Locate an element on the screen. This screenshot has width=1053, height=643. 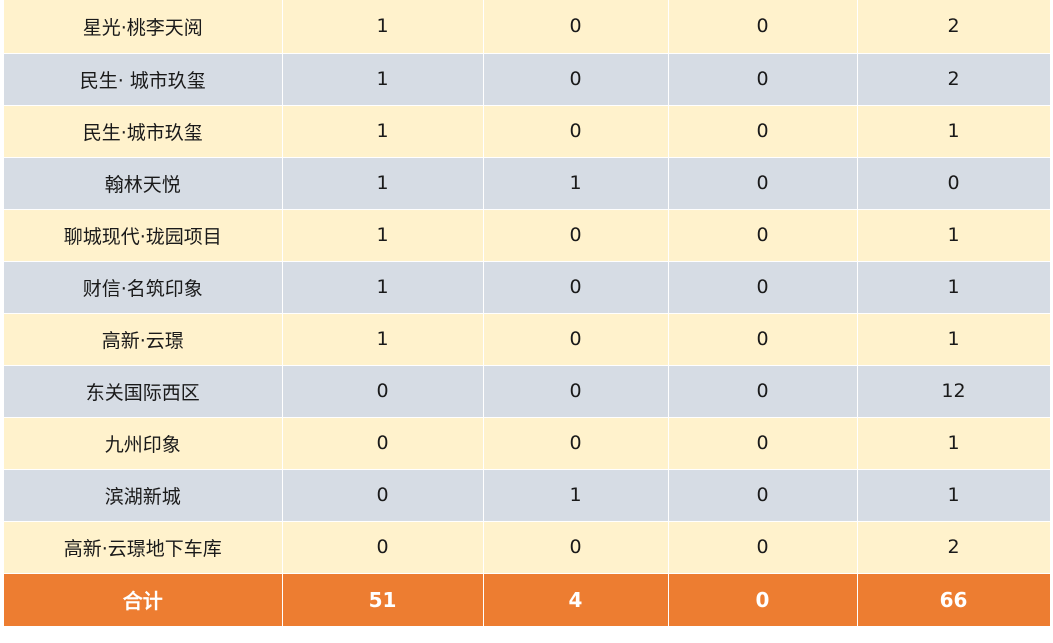
total-value-cell: 0 is located at coordinates (763, 600).